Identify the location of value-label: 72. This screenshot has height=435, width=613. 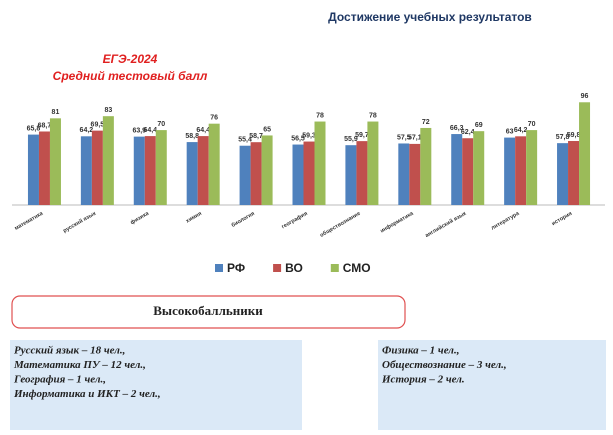
(426, 122).